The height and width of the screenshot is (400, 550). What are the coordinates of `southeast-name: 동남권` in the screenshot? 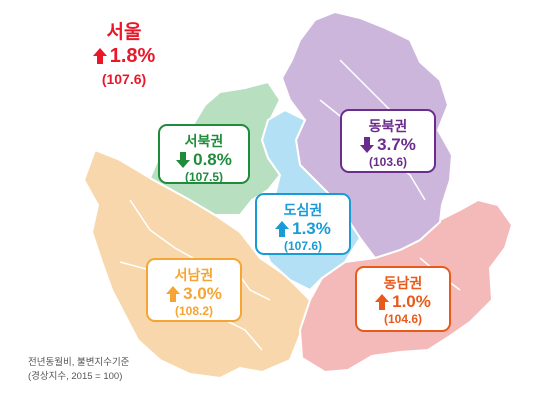 It's located at (403, 283).